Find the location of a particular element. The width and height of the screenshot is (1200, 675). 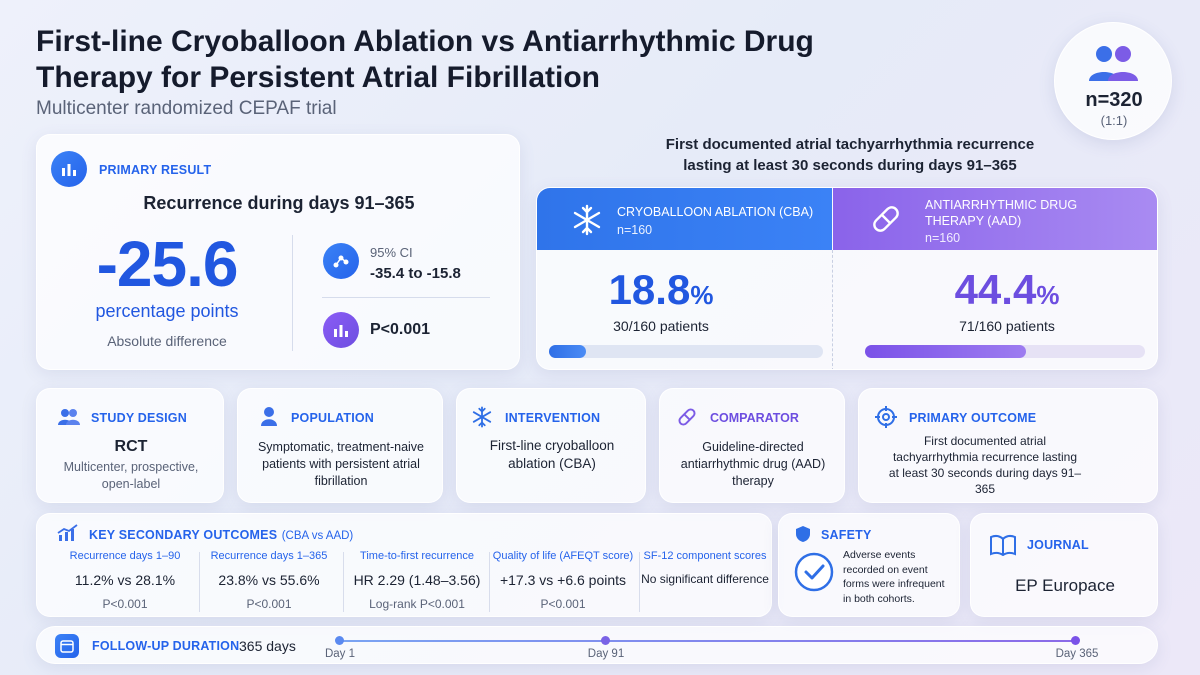

secondary-item-value: HR 2.29 (1.48–3.56) is located at coordinates (417, 580).